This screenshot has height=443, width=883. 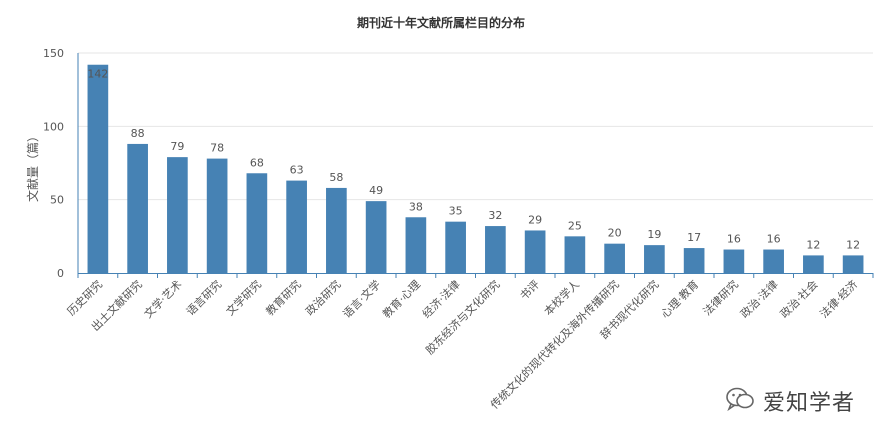 I want to click on watermark: 爱知学者, so click(x=790, y=401).